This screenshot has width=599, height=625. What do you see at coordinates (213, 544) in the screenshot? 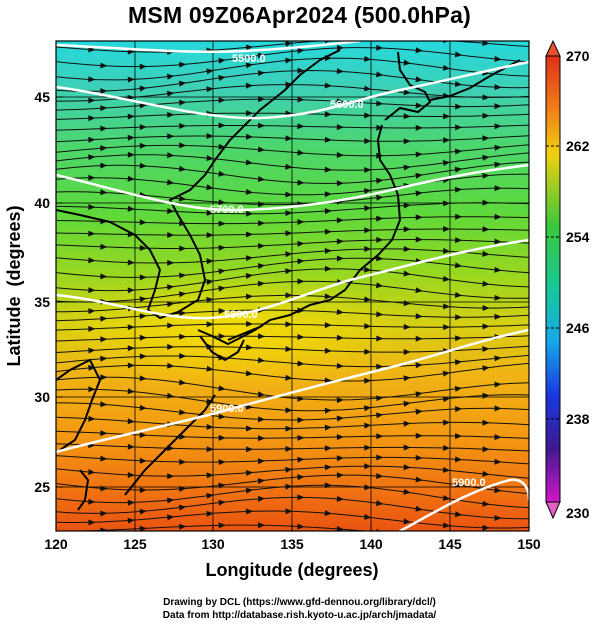
I see `x-tick-label: 130` at bounding box center [213, 544].